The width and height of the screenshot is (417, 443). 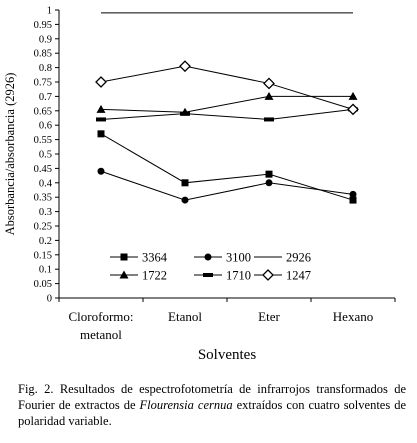 I want to click on y-tick-label: 0.2, so click(x=45, y=241).